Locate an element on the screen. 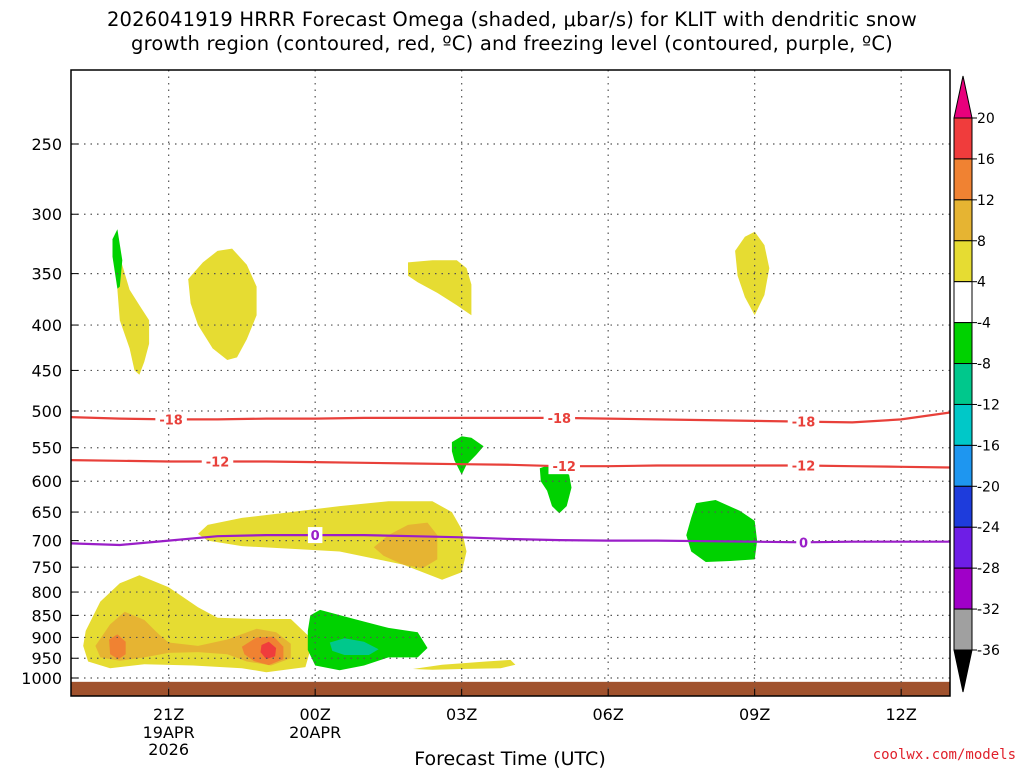  contour-label--18-0: -18 is located at coordinates (171, 420).